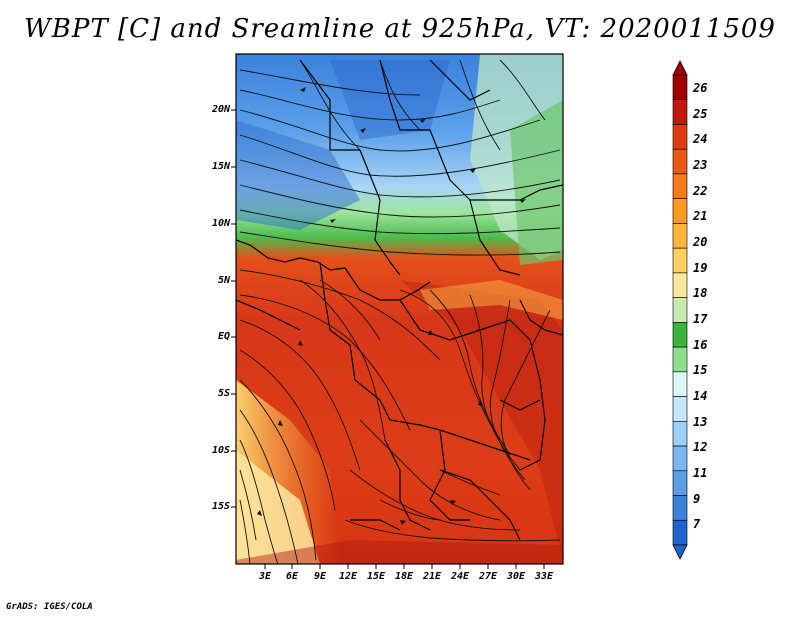  I want to click on lat-label: 10N, so click(220, 223).